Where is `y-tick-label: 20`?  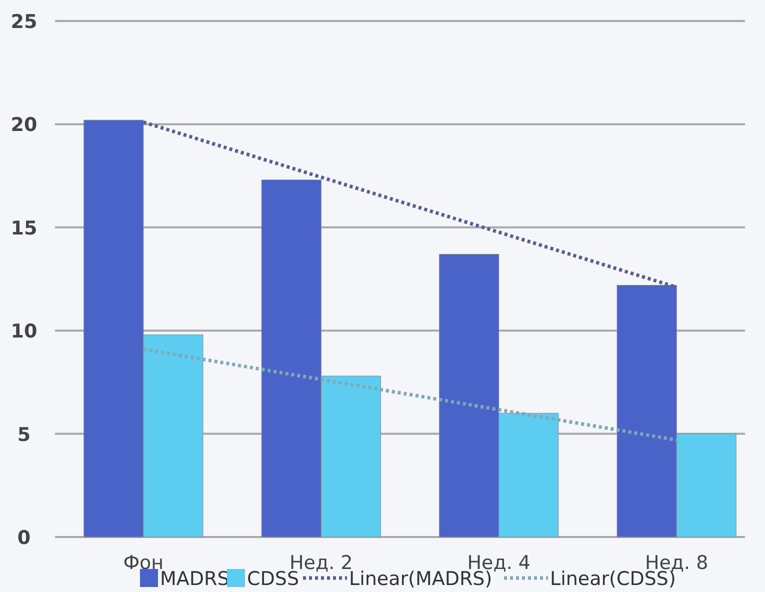
y-tick-label: 20 is located at coordinates (24, 125).